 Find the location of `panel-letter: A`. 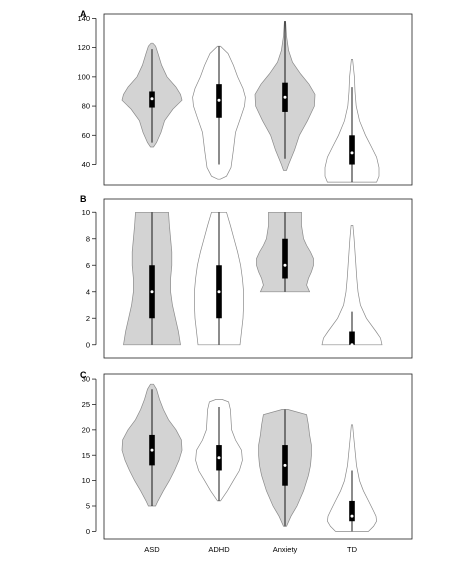

panel-letter: A is located at coordinates (83, 14).